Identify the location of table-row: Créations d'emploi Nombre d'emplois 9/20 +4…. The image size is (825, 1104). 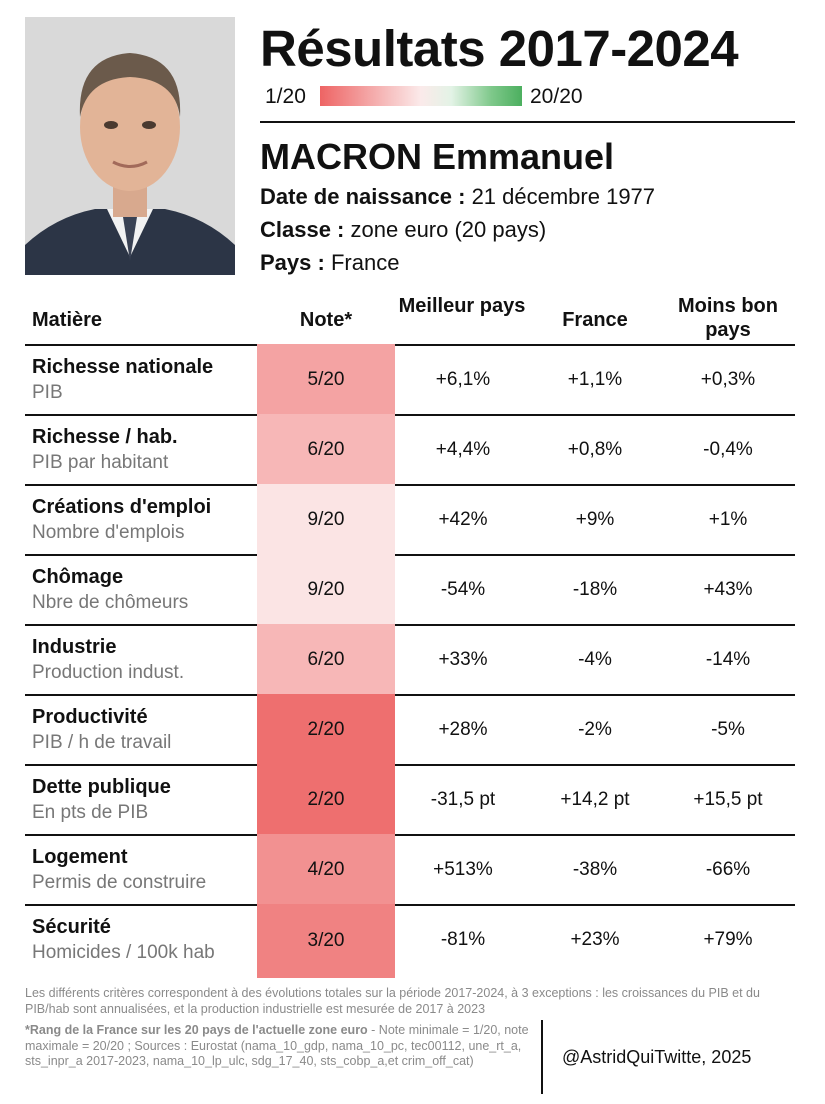
(410, 520).